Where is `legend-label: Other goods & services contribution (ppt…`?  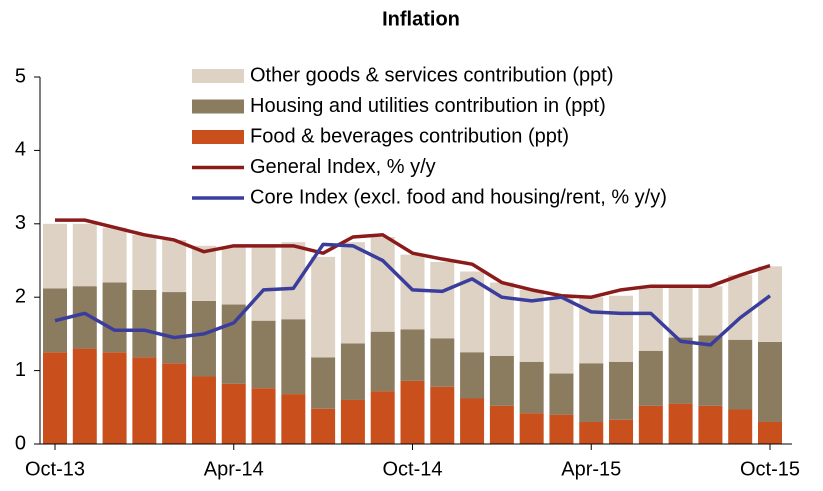 legend-label: Other goods & services contribution (ppt… is located at coordinates (432, 75).